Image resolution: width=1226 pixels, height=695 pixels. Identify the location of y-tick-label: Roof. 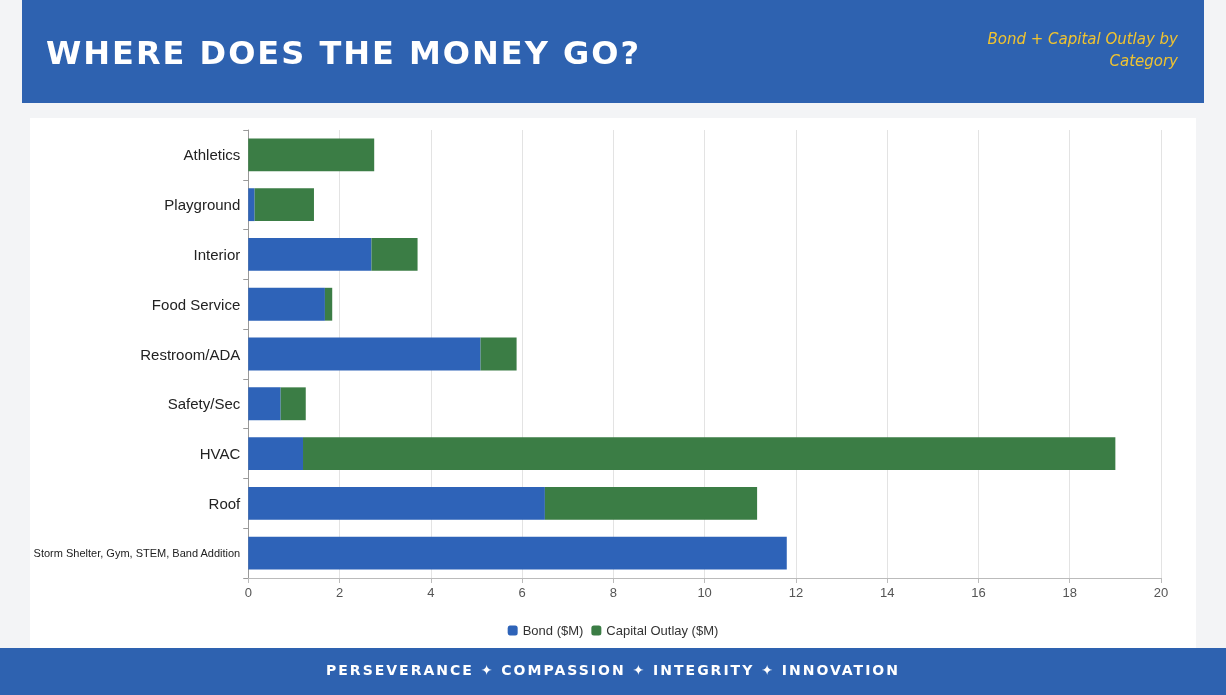
(225, 503).